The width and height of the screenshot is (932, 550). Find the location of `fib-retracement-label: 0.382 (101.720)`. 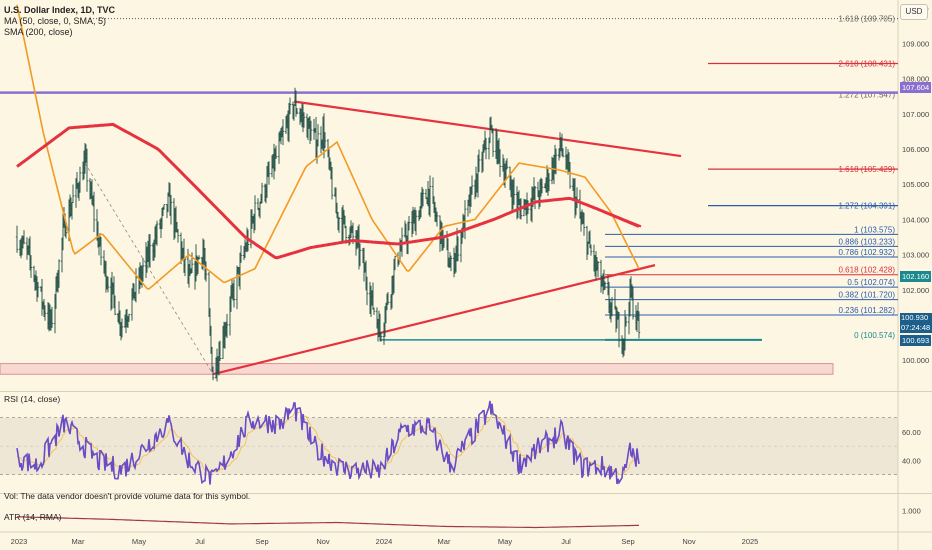

fib-retracement-label: 0.382 (101.720) is located at coordinates (867, 295).